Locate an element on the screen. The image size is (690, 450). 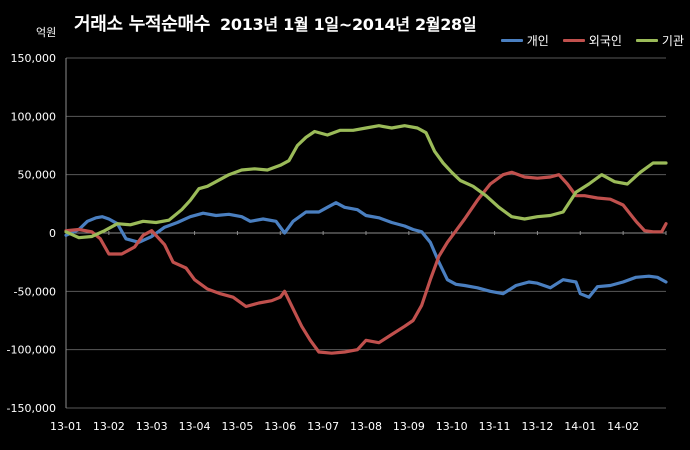
y-tick-label: 0 is located at coordinates (52, 233).